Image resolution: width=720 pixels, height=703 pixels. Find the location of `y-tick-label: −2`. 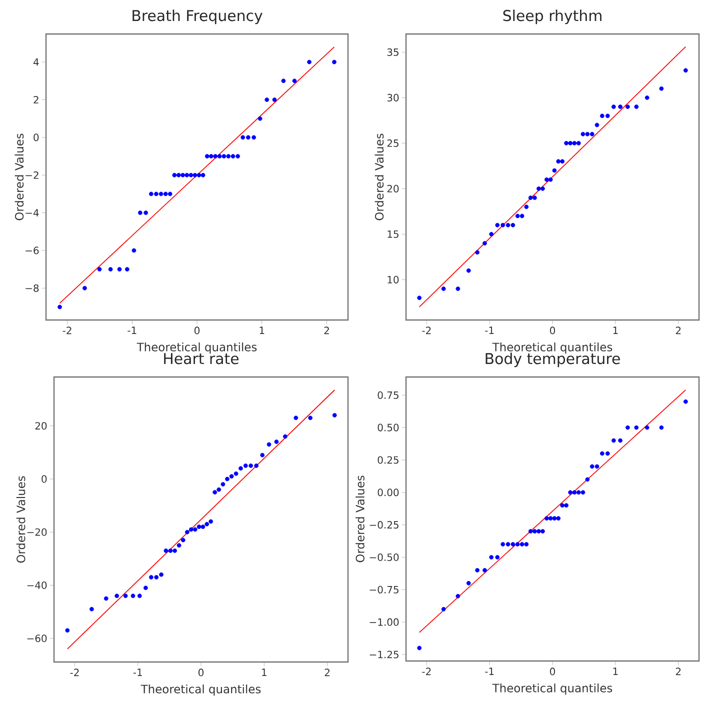

y-tick-label: −2 is located at coordinates (32, 175).